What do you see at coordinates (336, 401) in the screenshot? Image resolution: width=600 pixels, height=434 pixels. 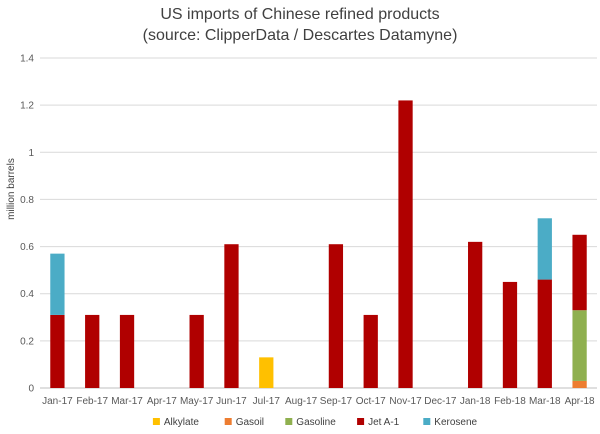 I see `x-tick-label: Sep-17` at bounding box center [336, 401].